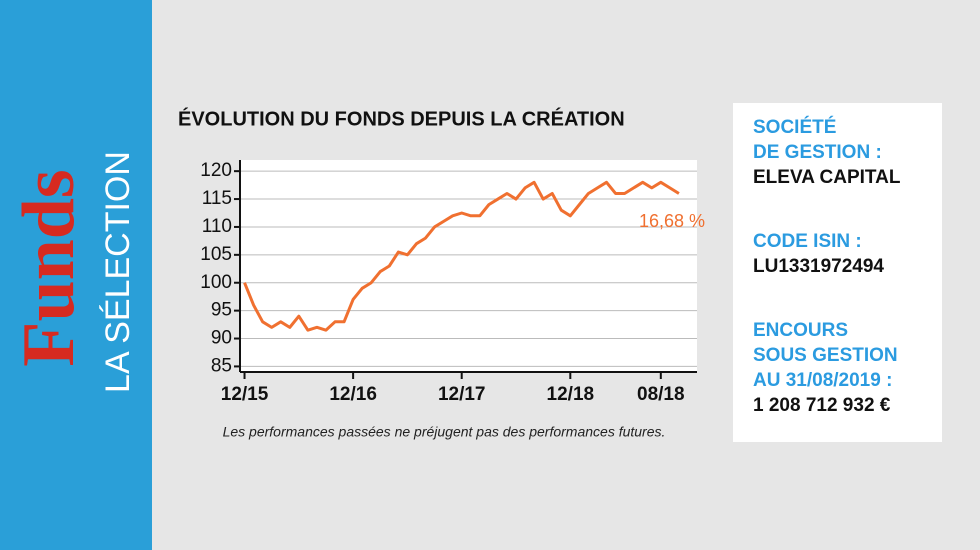 This screenshot has height=550, width=980. What do you see at coordinates (216, 254) in the screenshot?
I see `y-tick-label: 105` at bounding box center [216, 254].